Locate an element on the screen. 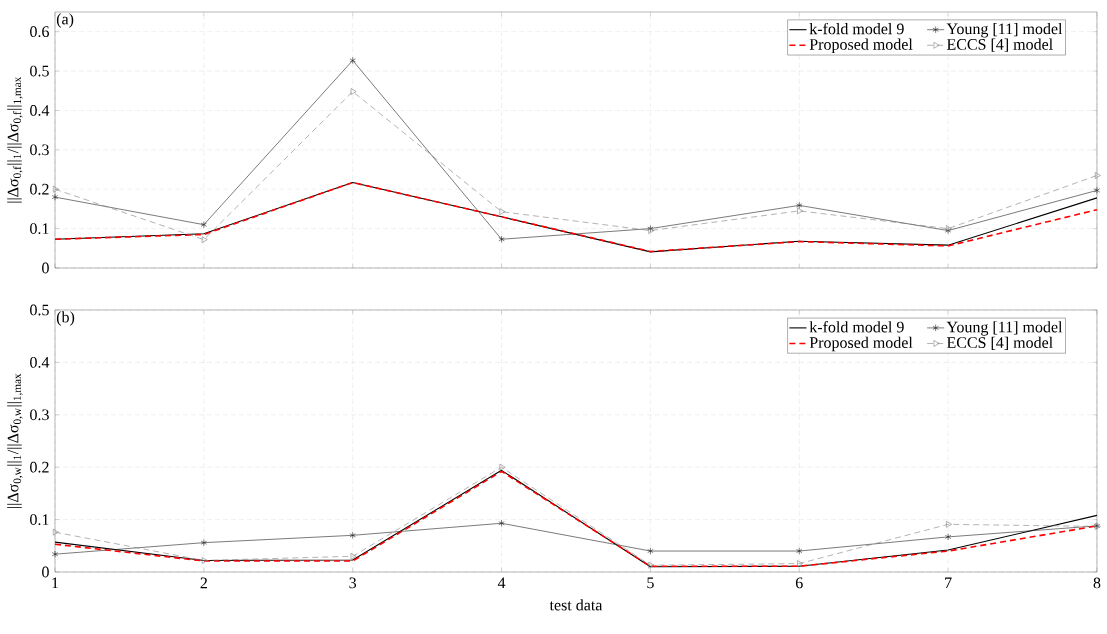 The width and height of the screenshot is (1107, 634). y-axis-title: ||Δσ$_{0,f}$||$_{1}$/||Δσ$_{0,f}$||$_{1,max}$ is located at coordinates (15, 139).